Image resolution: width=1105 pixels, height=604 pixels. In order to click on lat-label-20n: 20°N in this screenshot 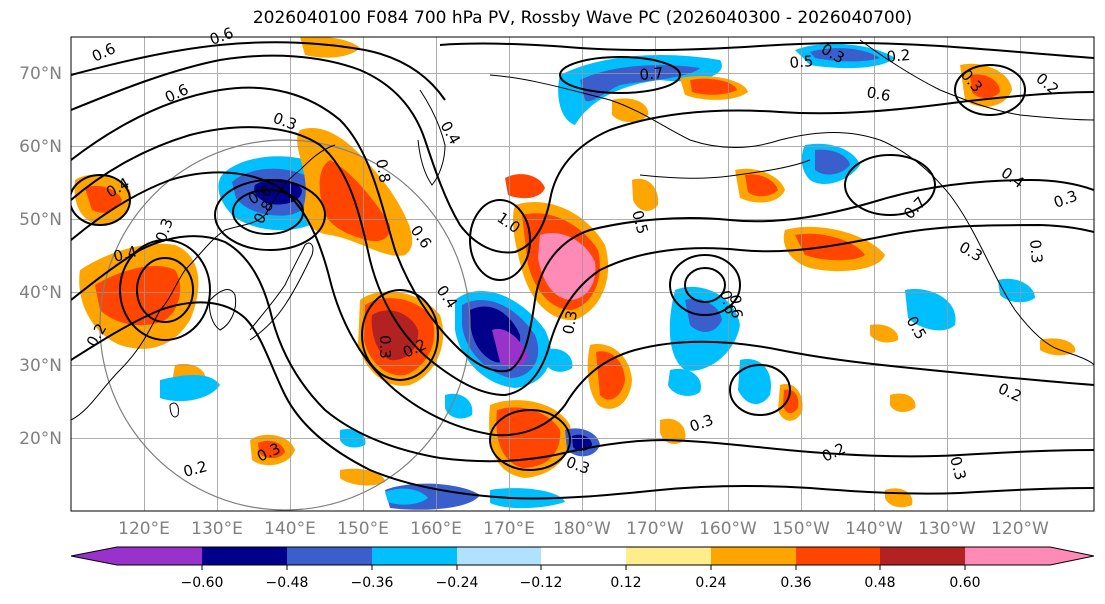, I will do `click(40, 439)`.